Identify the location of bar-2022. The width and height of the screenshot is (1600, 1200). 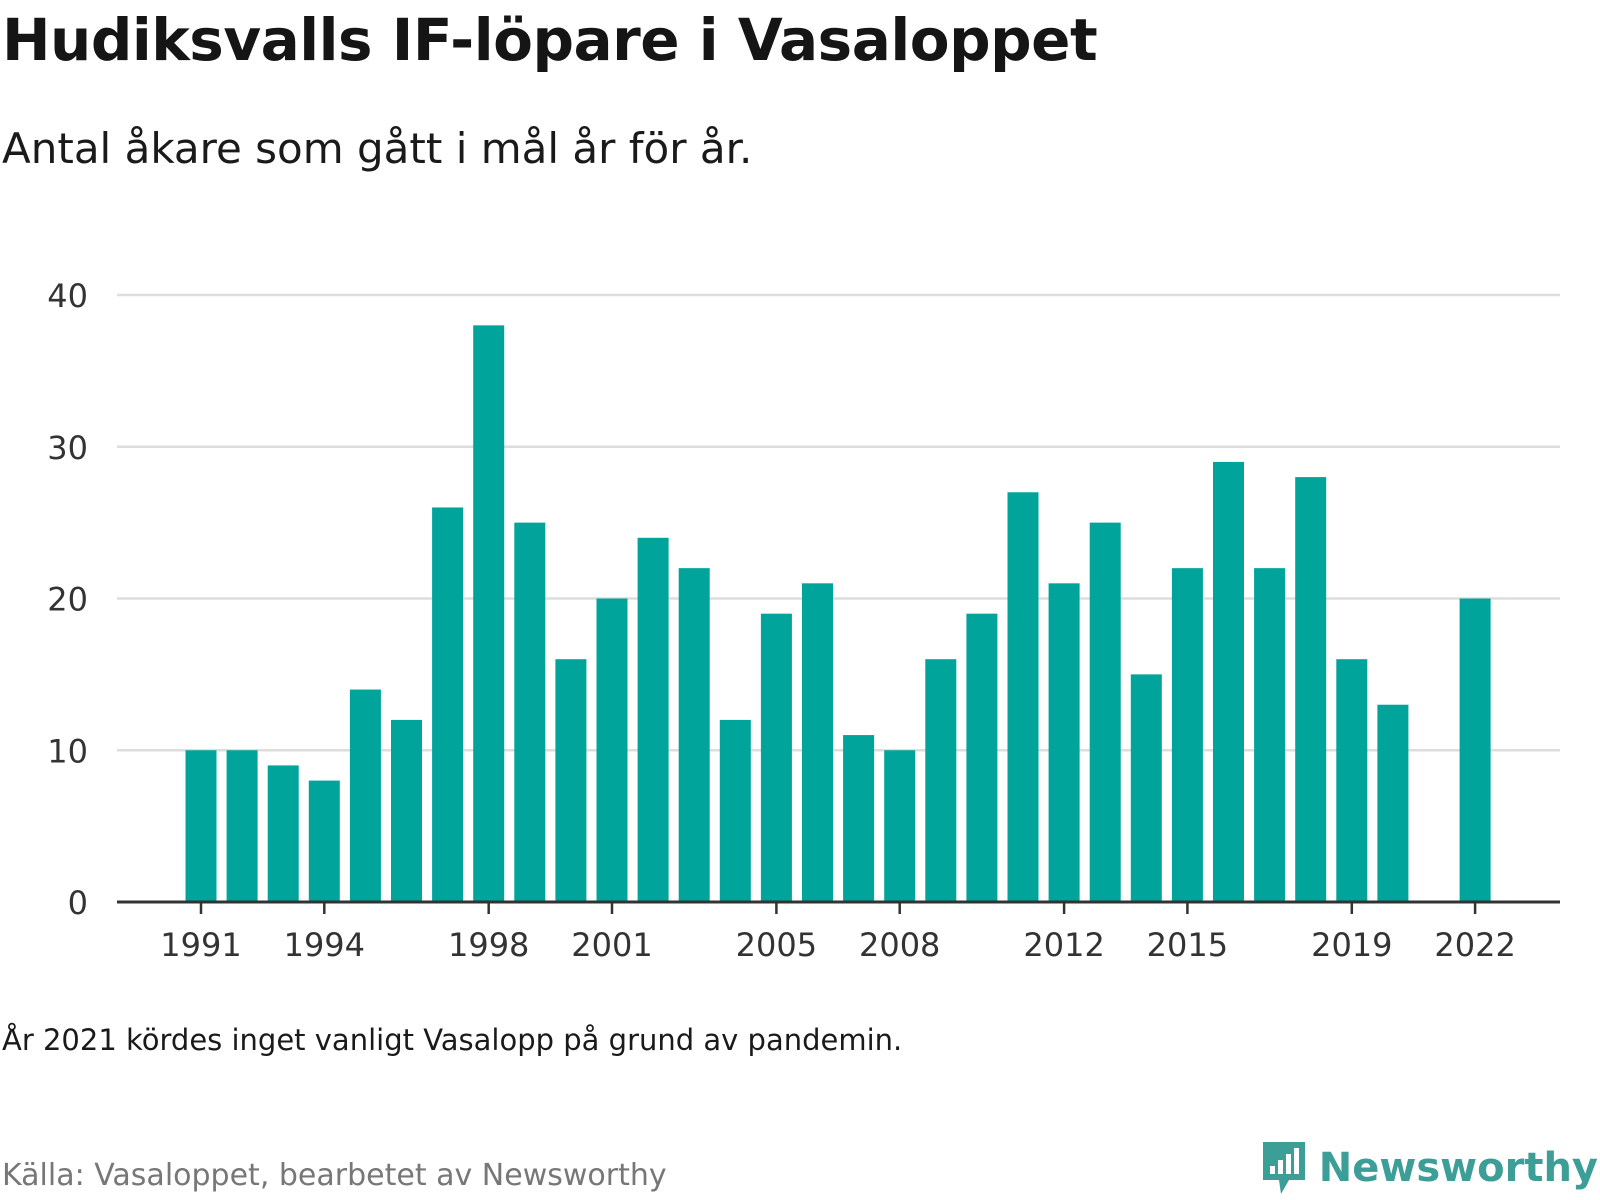
(1475, 750).